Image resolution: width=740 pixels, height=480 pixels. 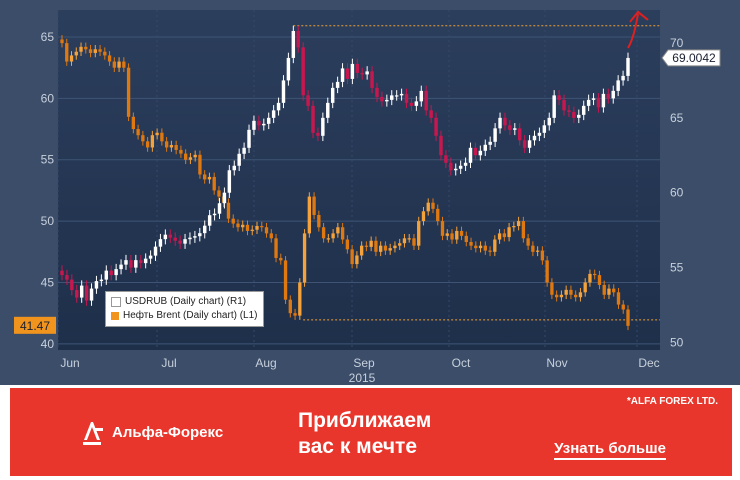 I want to click on x-tick-label: Nov, so click(x=556, y=363).